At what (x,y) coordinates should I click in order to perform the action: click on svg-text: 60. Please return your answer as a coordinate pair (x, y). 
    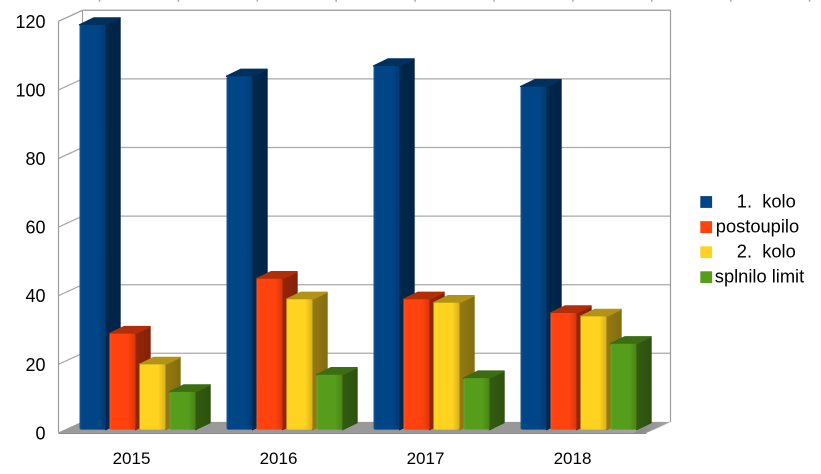
    Looking at the image, I should click on (35, 228).